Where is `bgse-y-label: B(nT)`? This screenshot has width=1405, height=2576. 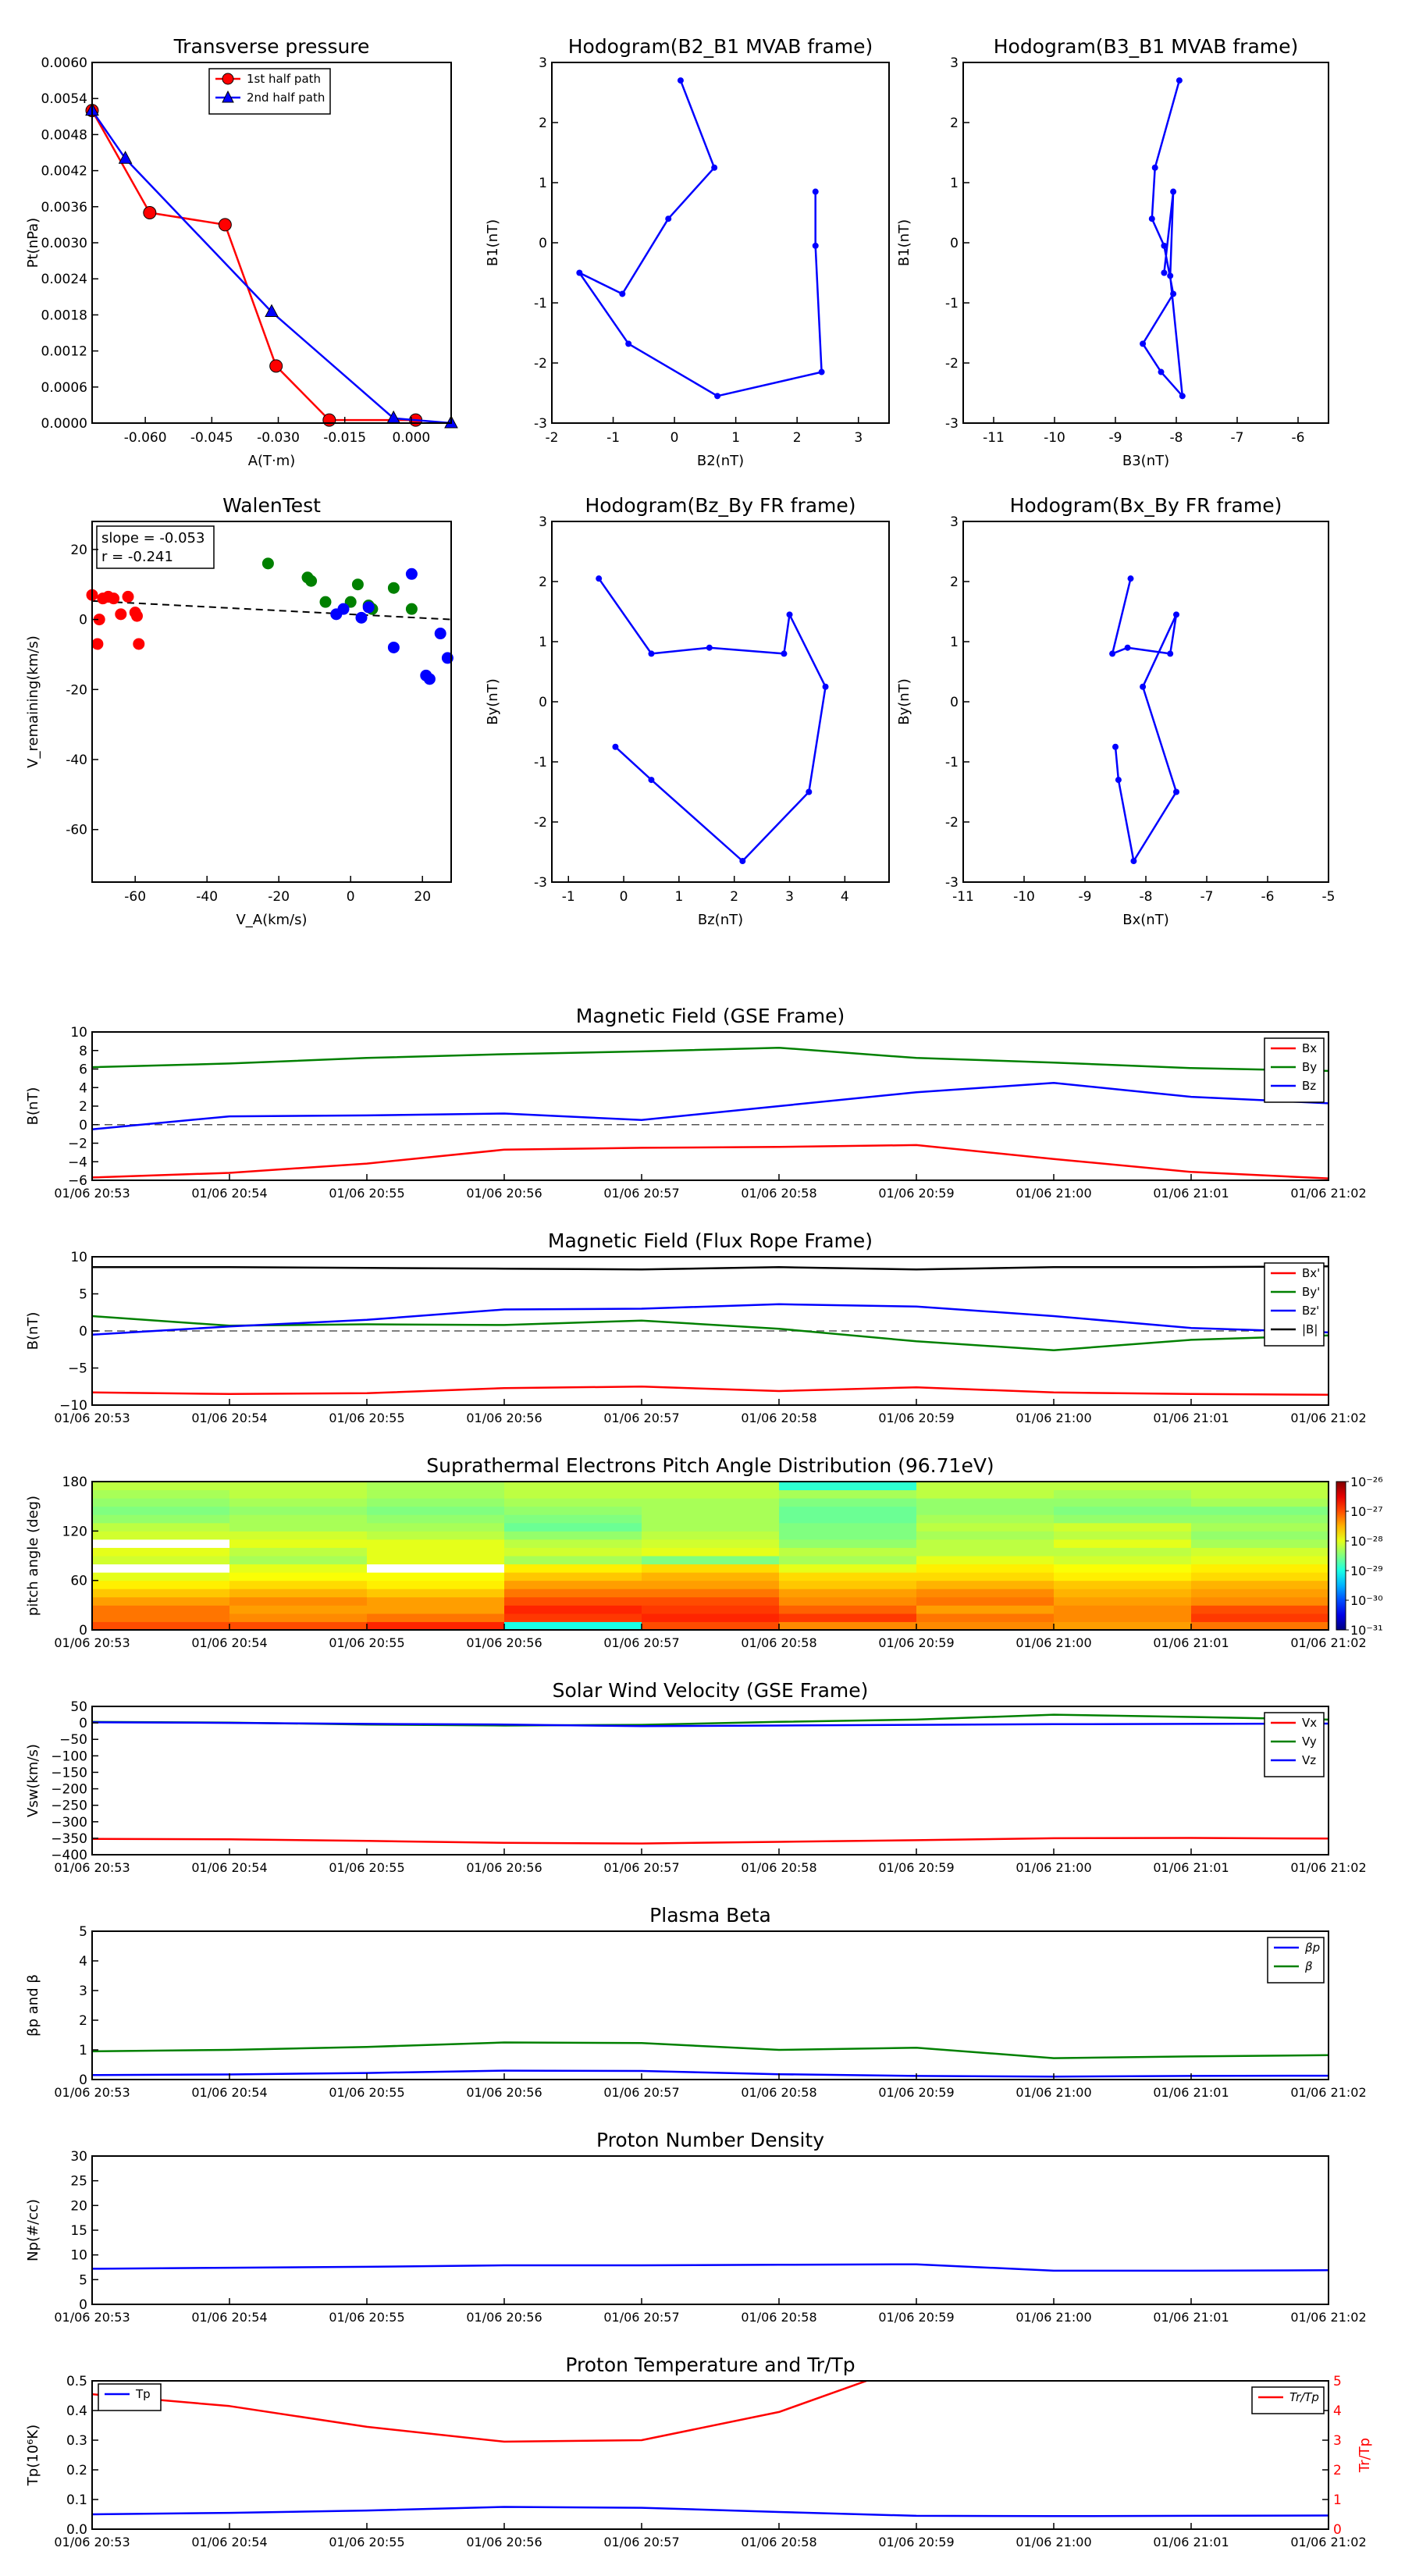 bgse-y-label: B(nT) is located at coordinates (33, 1106).